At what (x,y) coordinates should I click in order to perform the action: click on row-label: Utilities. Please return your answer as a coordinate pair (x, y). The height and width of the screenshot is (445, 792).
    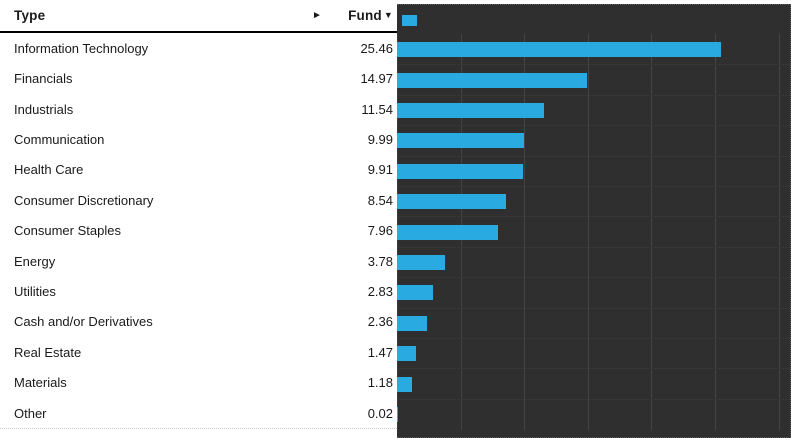
    Looking at the image, I should click on (35, 291).